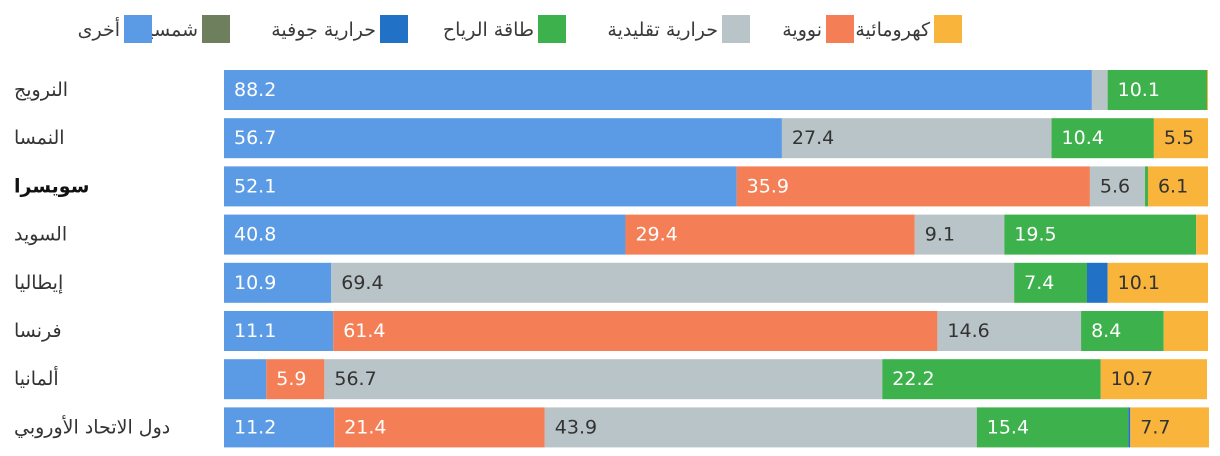 This screenshot has width=1220, height=456. I want to click on legend-label: طاقة الرياح, so click(488, 30).